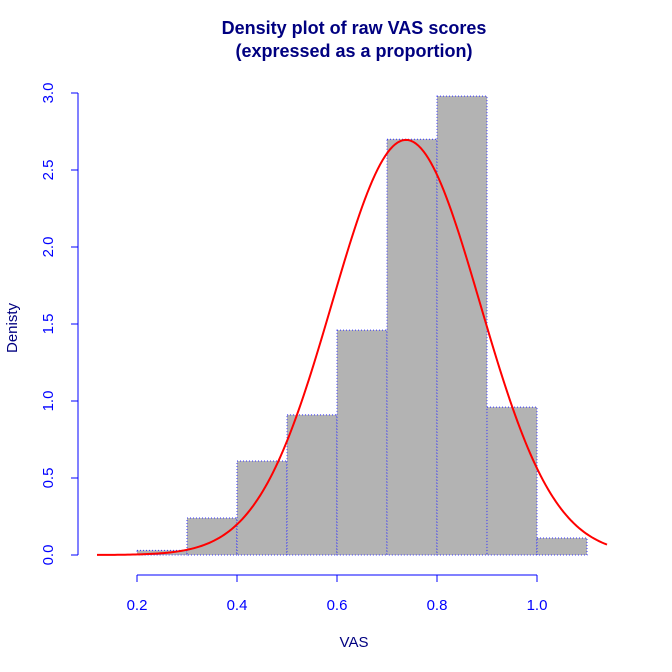 The height and width of the screenshot is (672, 672). What do you see at coordinates (354, 642) in the screenshot?
I see `x-axis-label: VAS` at bounding box center [354, 642].